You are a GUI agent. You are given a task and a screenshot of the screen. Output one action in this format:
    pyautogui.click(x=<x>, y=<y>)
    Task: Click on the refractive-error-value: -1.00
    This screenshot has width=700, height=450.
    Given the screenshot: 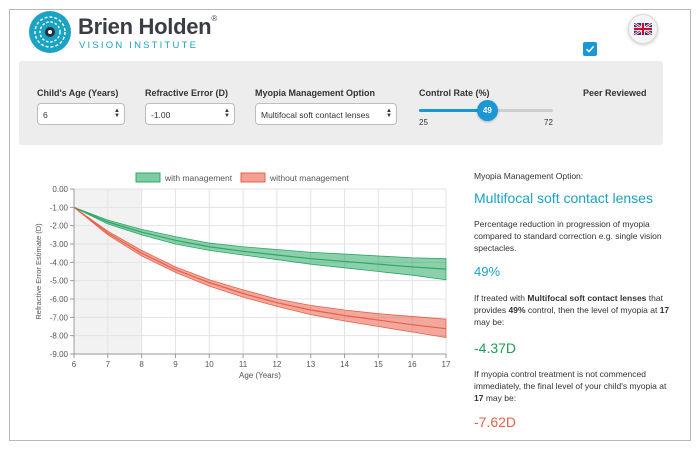 What is the action you would take?
    pyautogui.click(x=161, y=115)
    